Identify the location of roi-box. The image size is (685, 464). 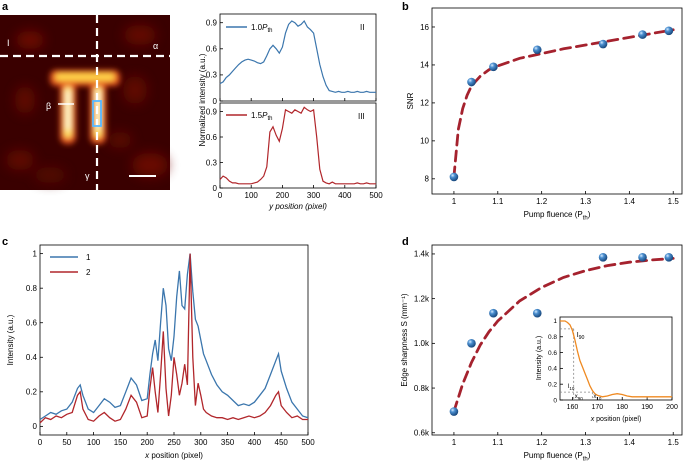
(97, 113).